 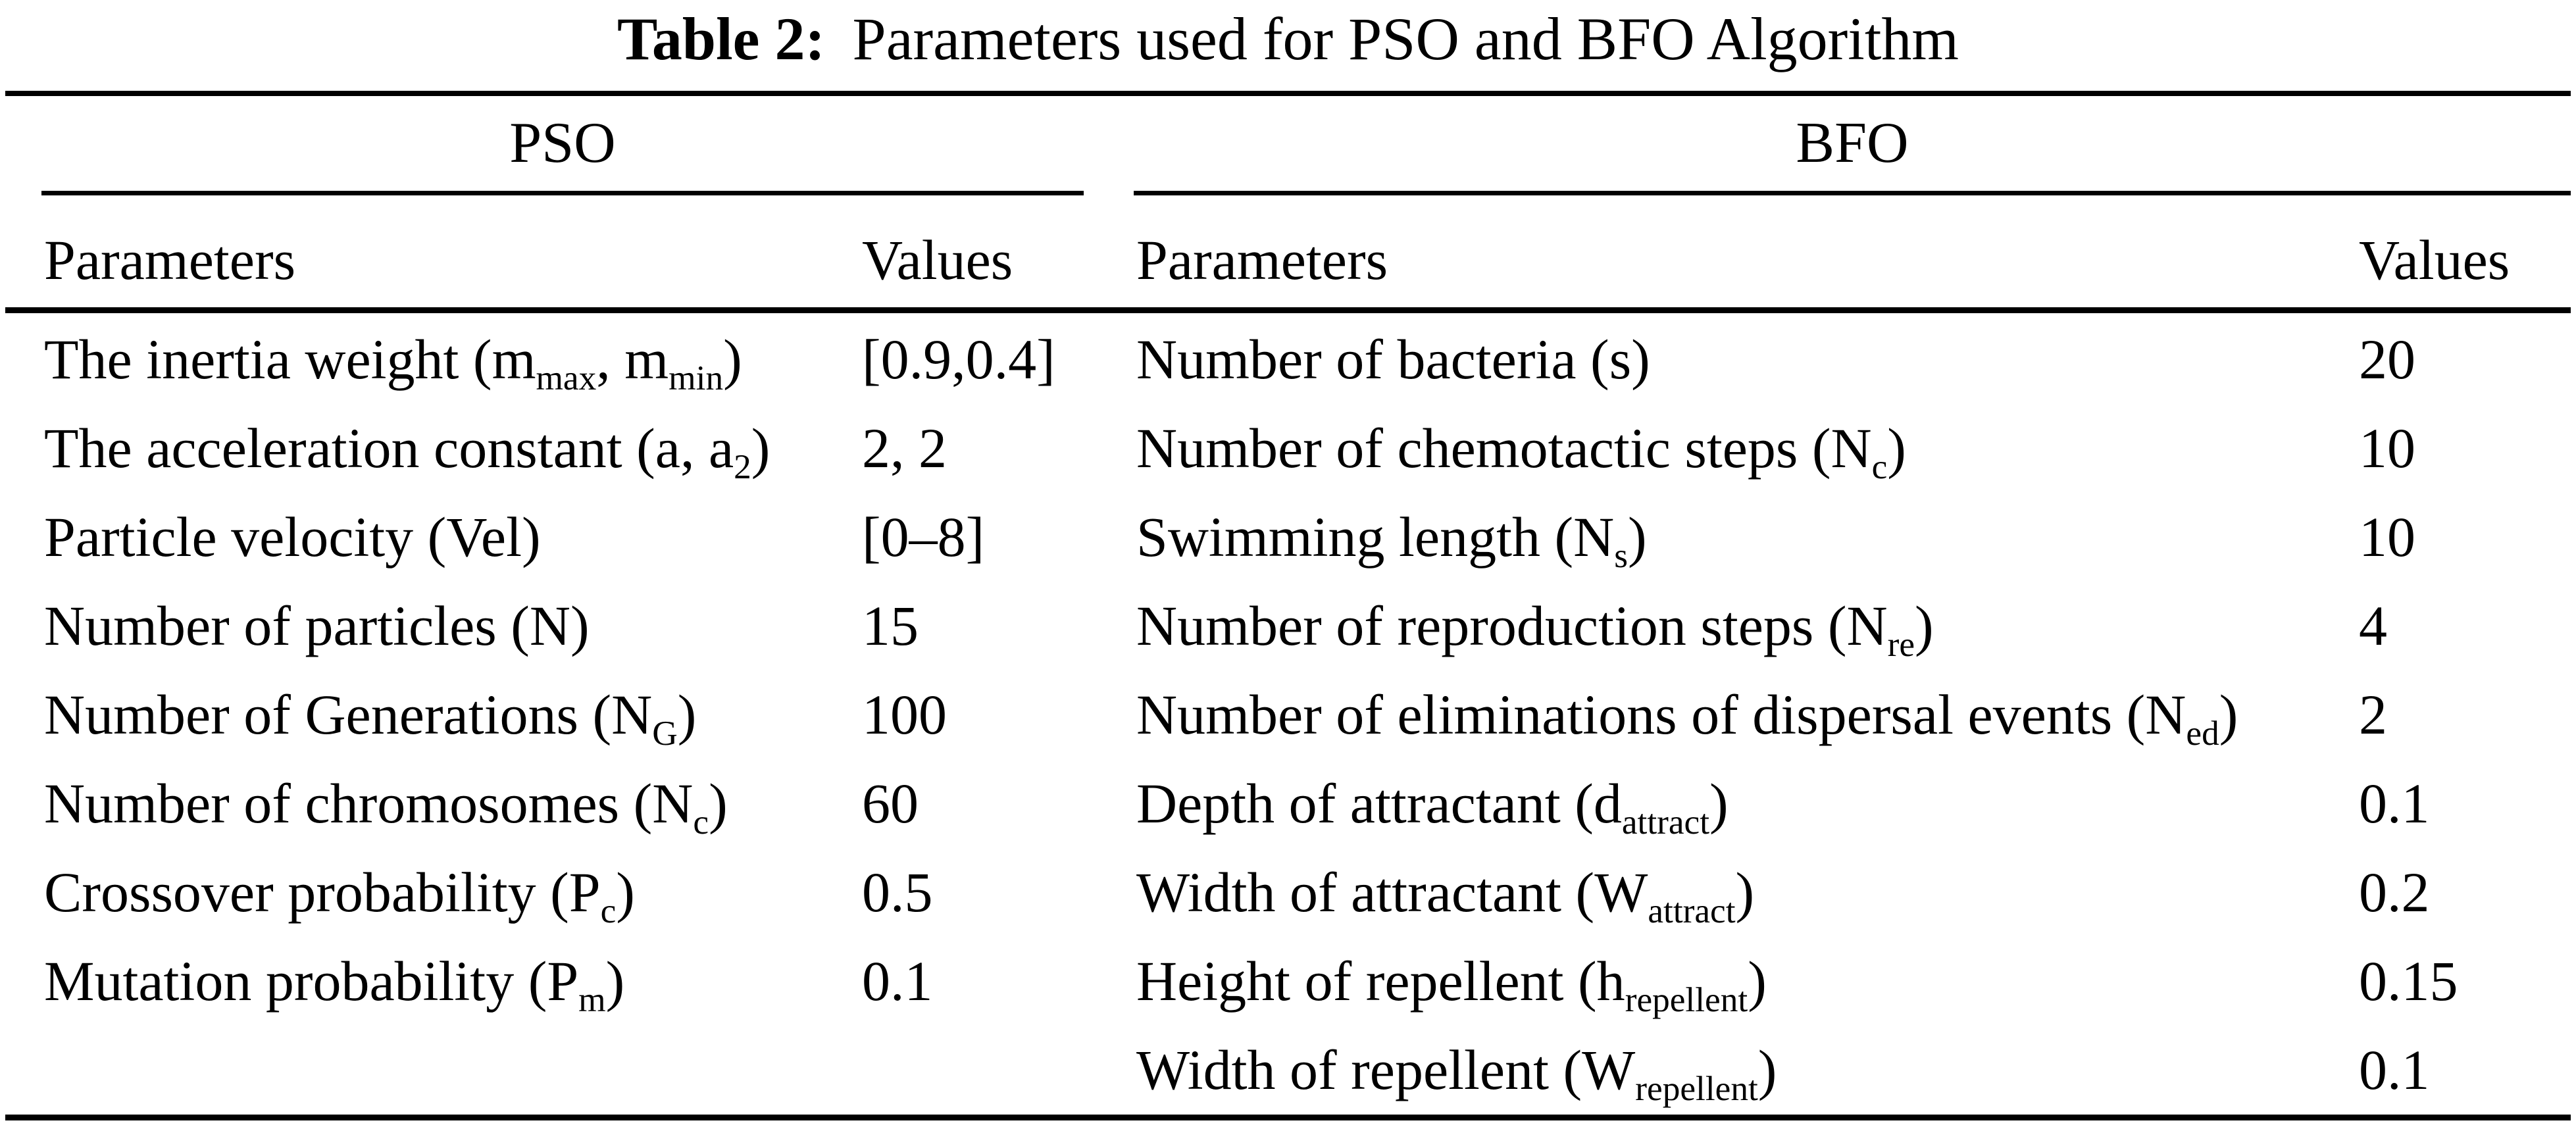 What do you see at coordinates (722, 39) in the screenshot?
I see `table-caption-number: Table 2:` at bounding box center [722, 39].